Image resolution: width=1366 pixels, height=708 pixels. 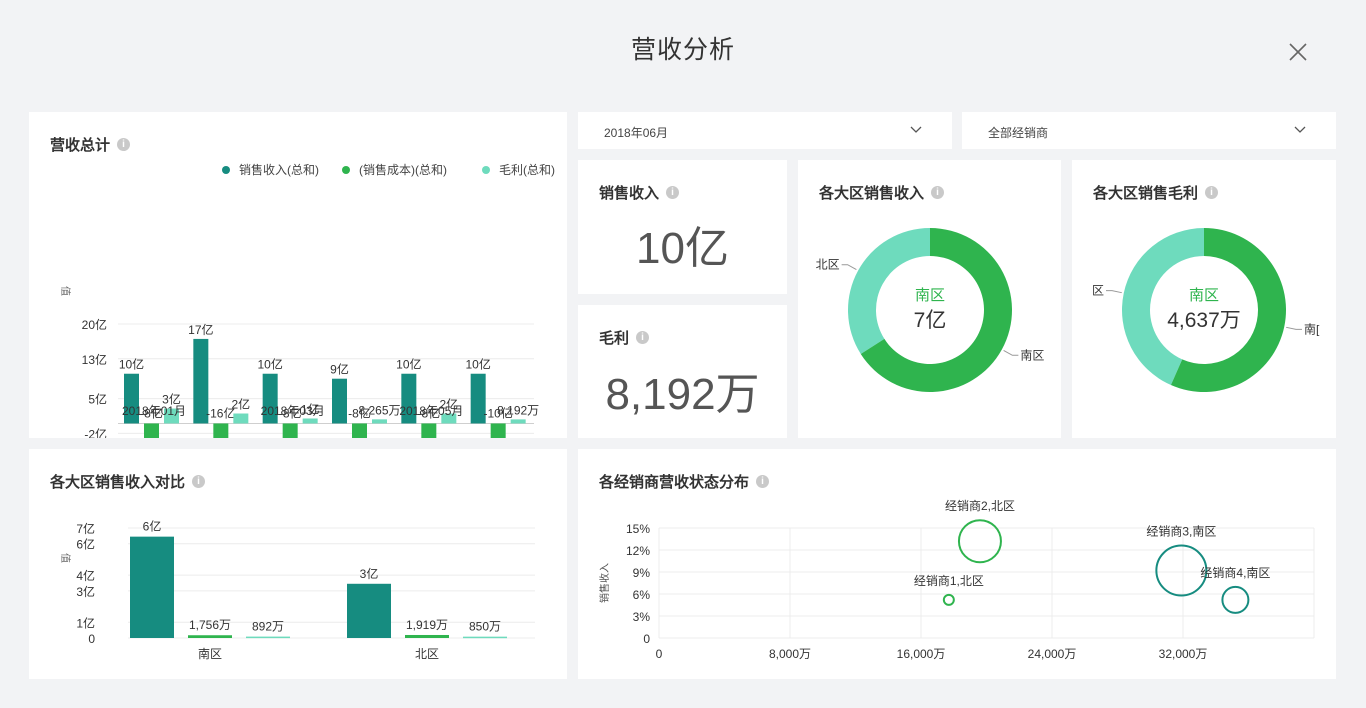 What do you see at coordinates (527, 170) in the screenshot?
I see `legend-label: 毛利(总和)` at bounding box center [527, 170].